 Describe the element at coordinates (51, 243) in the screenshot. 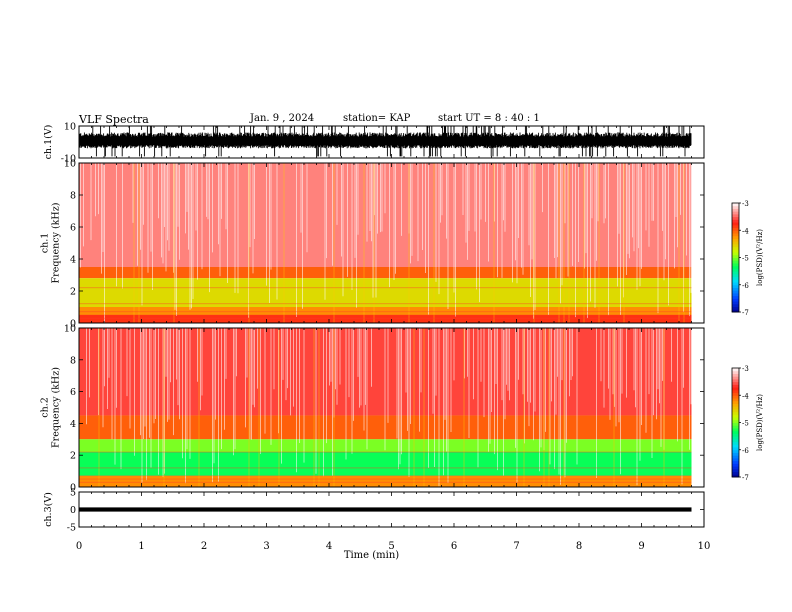

I see `ch1-spectrogram-ylabel: ch.1 Frequency (kHz)` at that location.